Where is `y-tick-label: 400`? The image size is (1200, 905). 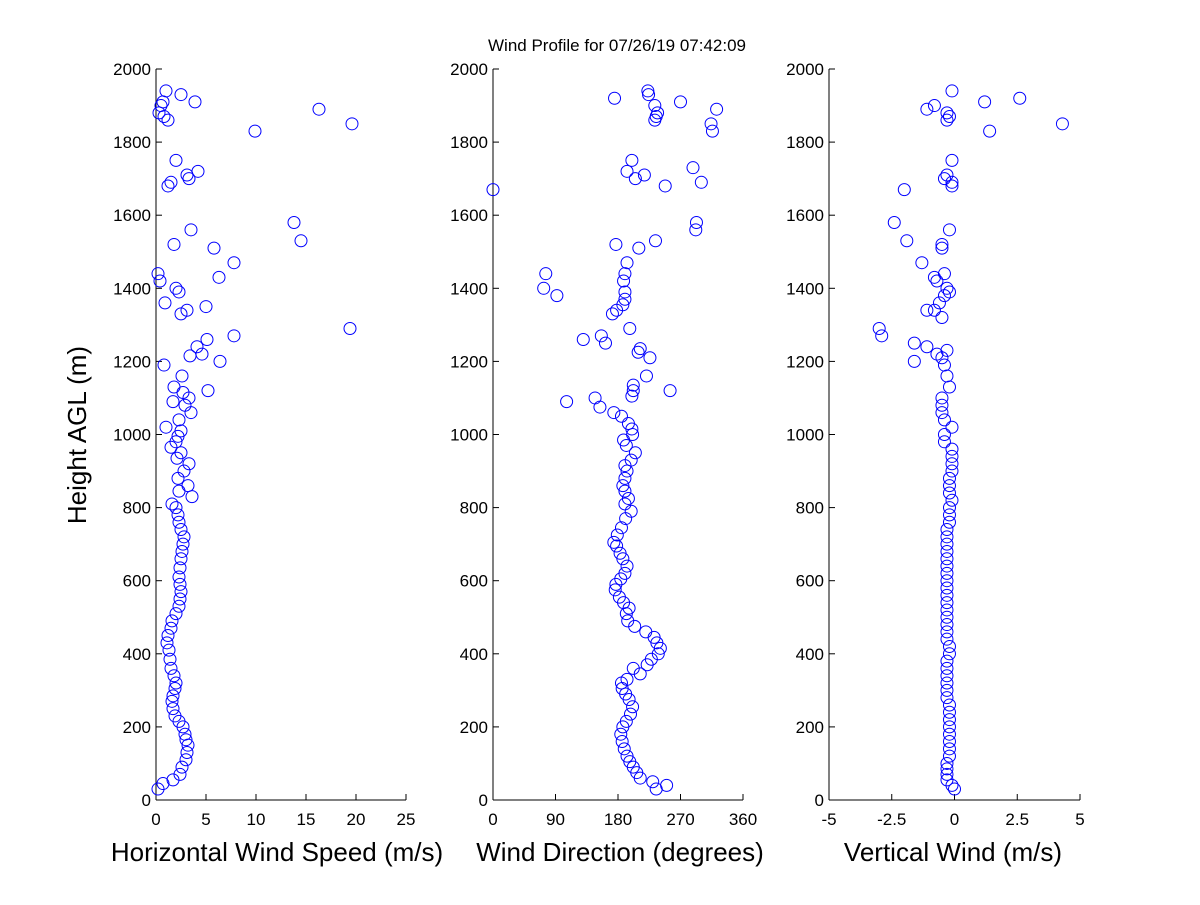
y-tick-label: 400 is located at coordinates (474, 654).